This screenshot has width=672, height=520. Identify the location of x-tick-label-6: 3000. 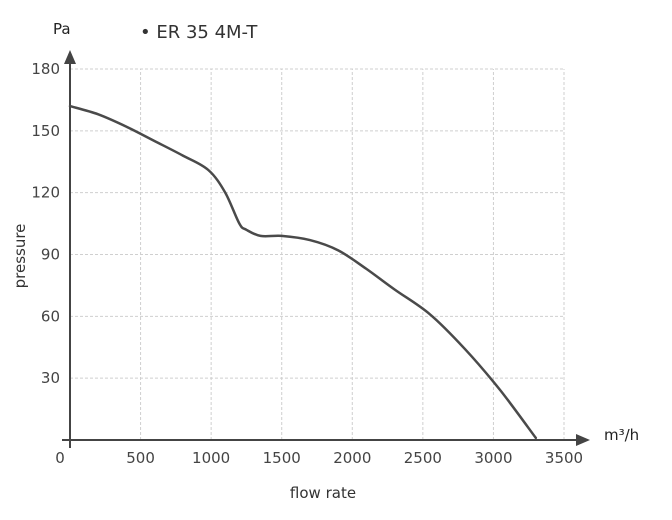
(493, 458).